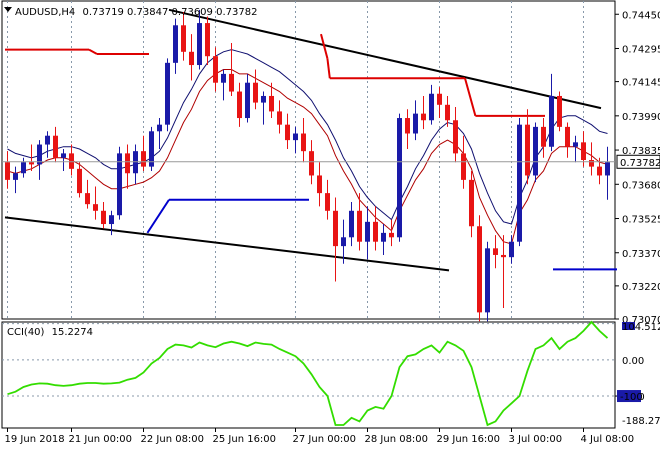  What do you see at coordinates (637, 374) in the screenshot?
I see `cci-axis: 104.51260.00-100-188.2745-100` at bounding box center [637, 374].